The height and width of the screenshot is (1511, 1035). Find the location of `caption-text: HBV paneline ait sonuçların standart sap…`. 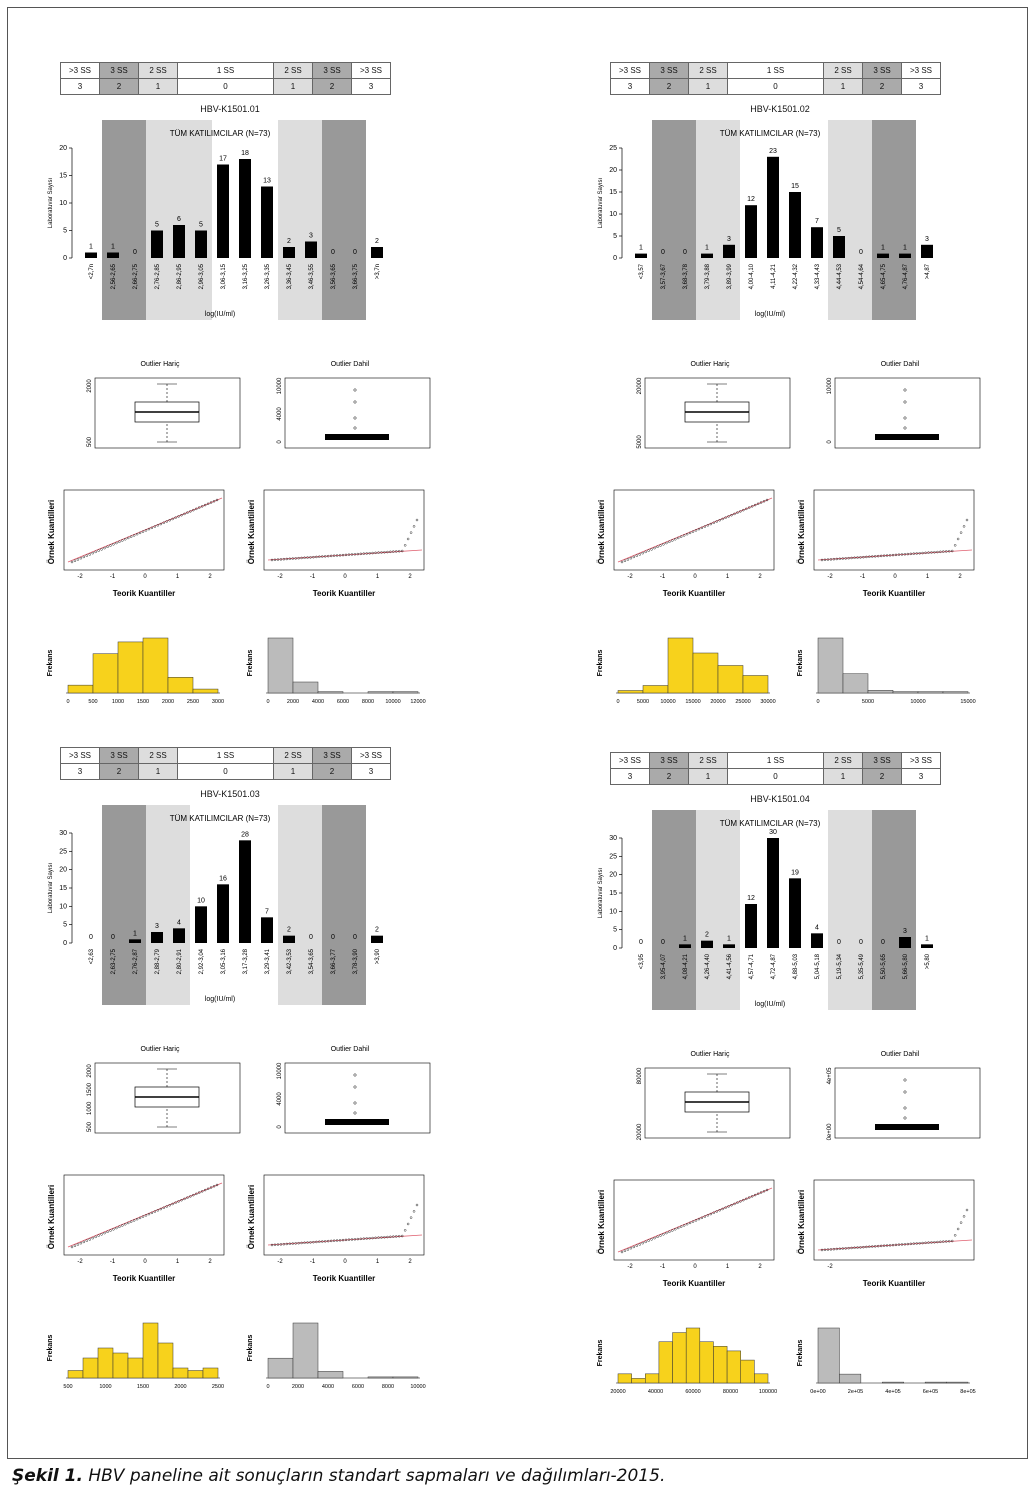

caption-text: HBV paneline ait sonuçların standart sap… is located at coordinates (374, 1476).